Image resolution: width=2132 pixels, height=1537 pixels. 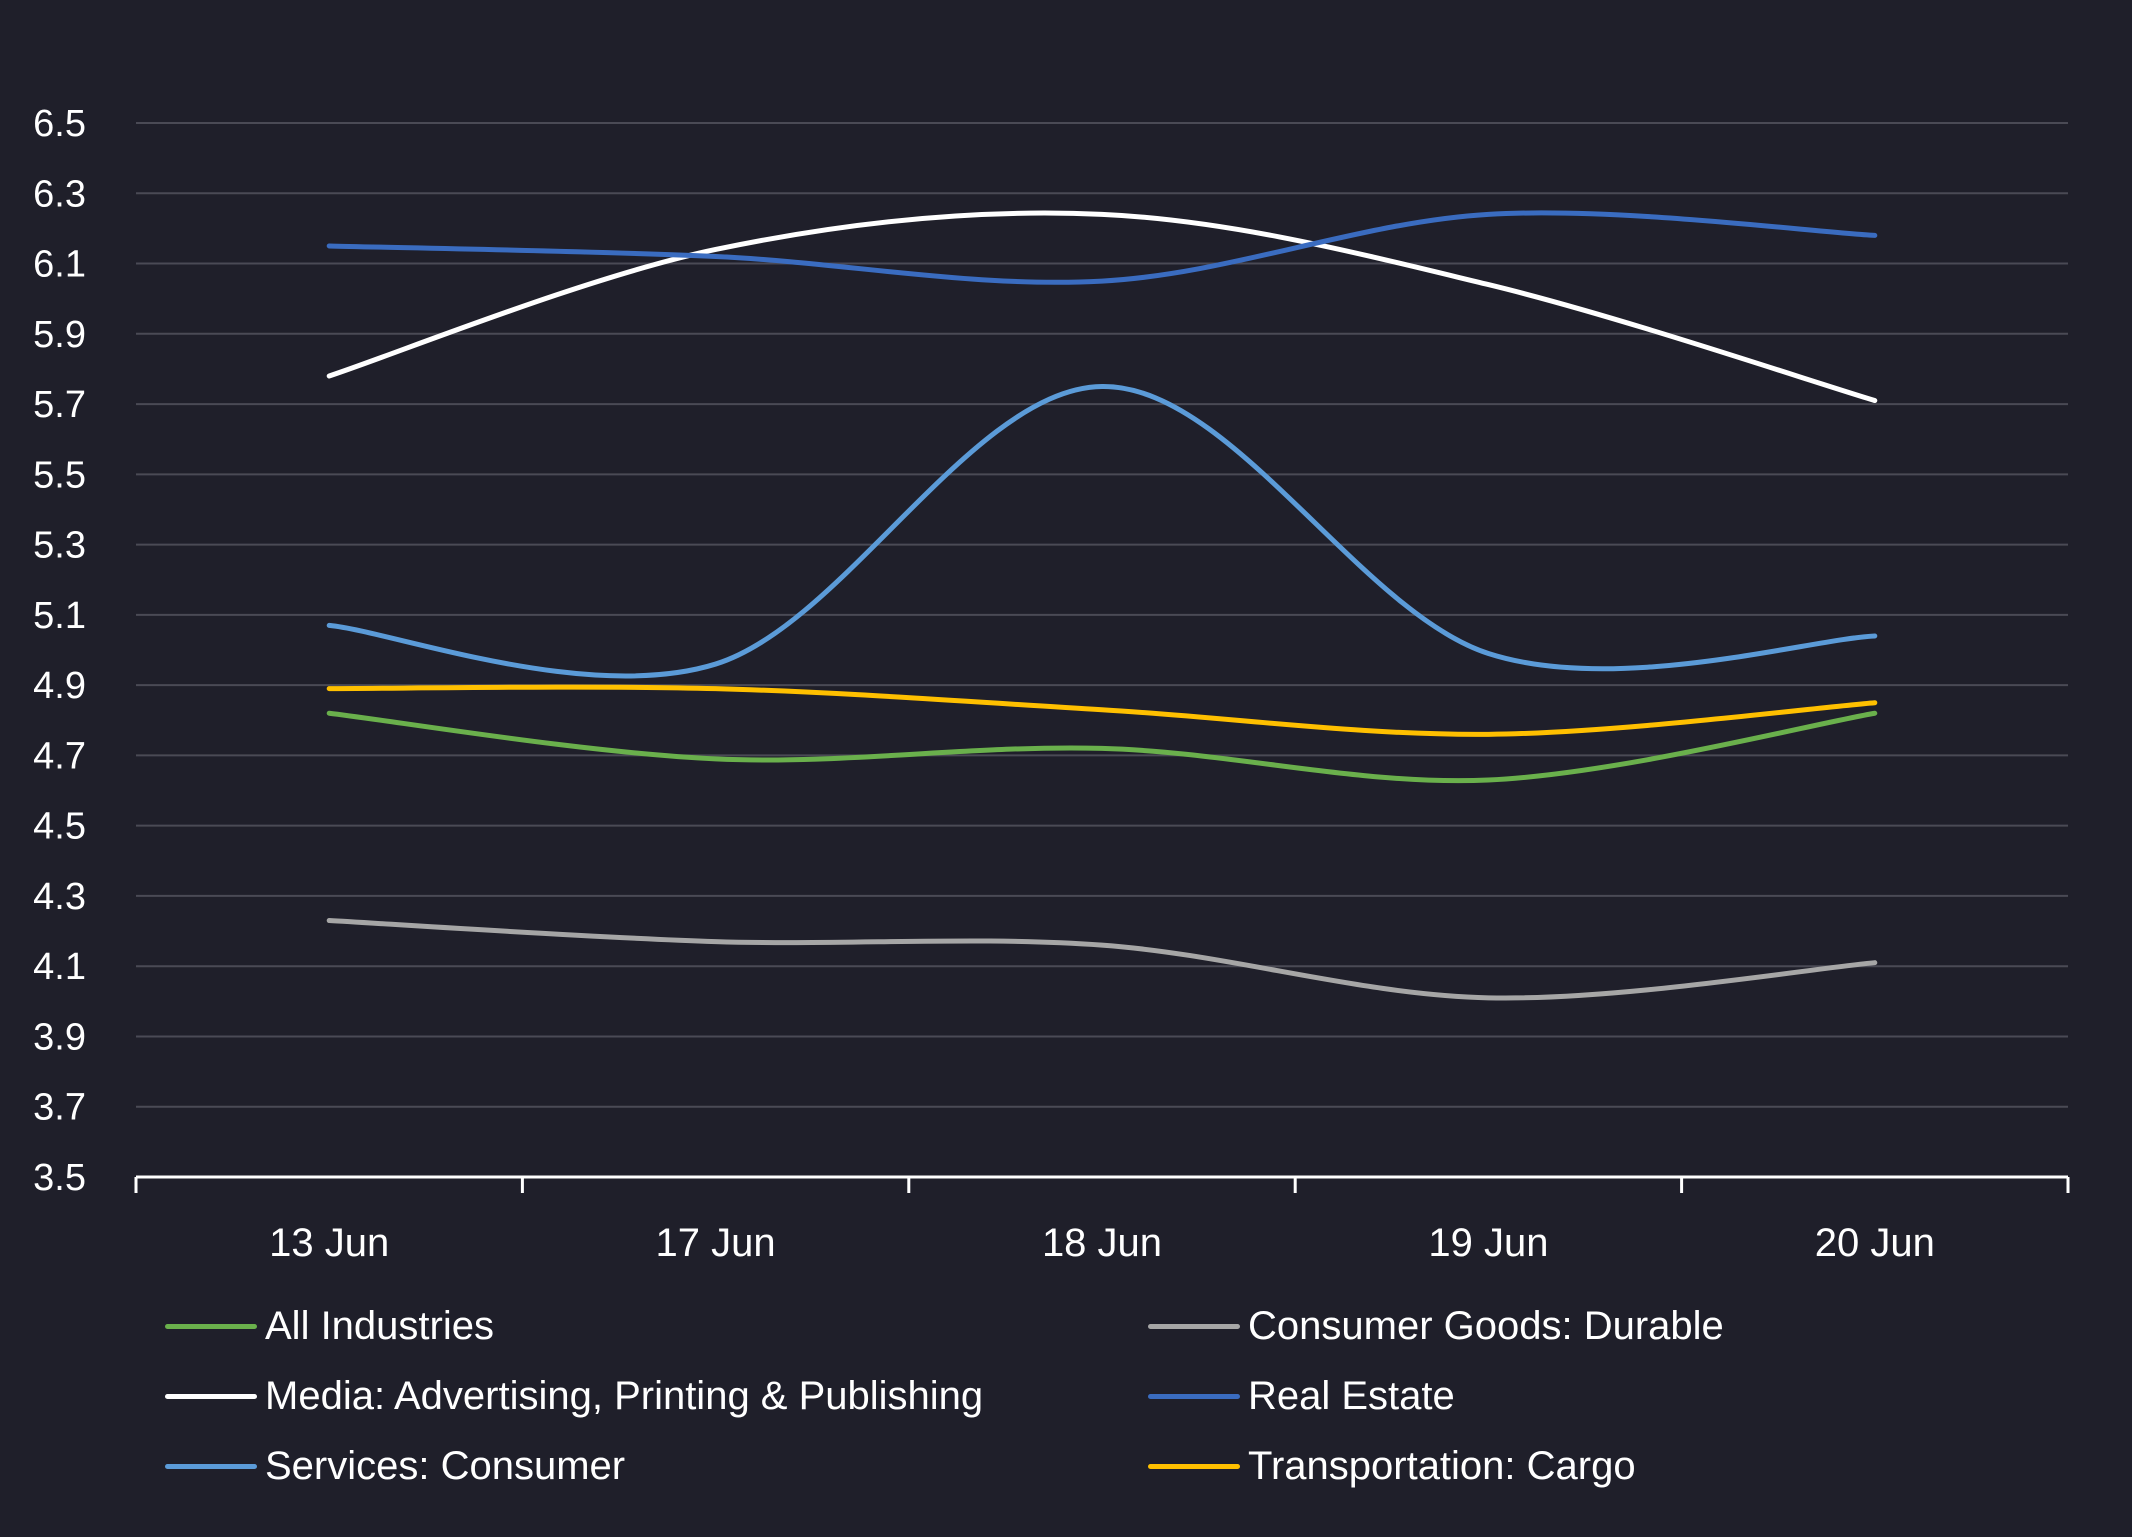 What do you see at coordinates (1102, 531) in the screenshot?
I see `series-line-services-consumer` at bounding box center [1102, 531].